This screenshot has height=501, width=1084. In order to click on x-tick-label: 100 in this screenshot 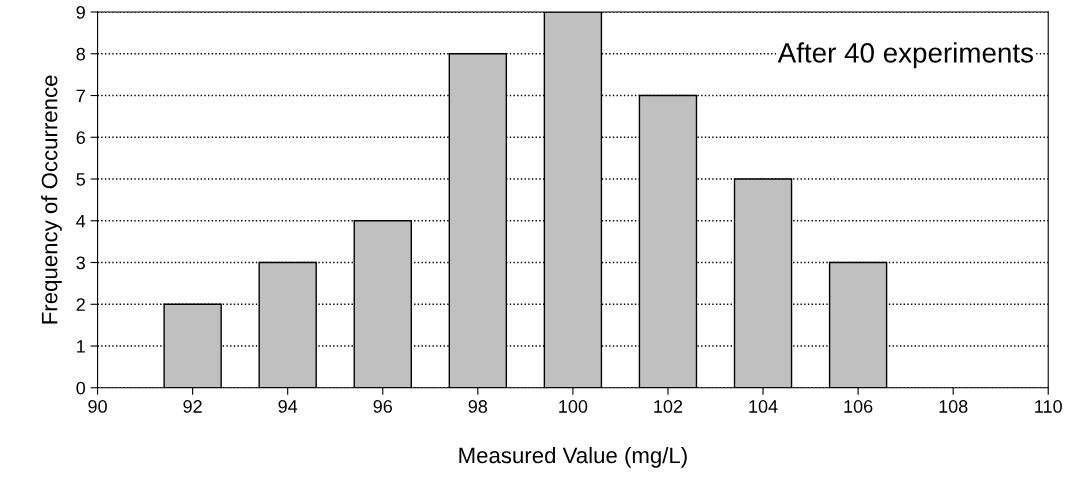, I will do `click(573, 406)`.